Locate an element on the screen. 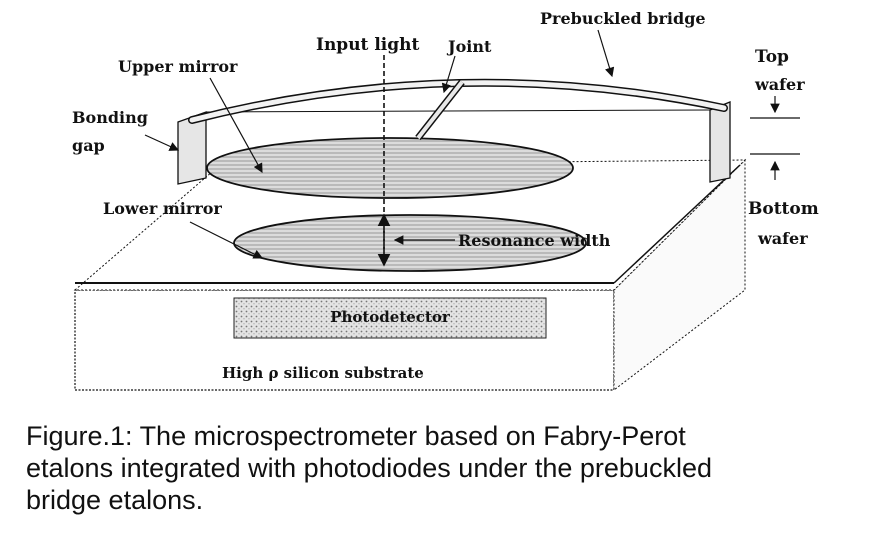 The width and height of the screenshot is (894, 549). upper-mirror is located at coordinates (390, 168).